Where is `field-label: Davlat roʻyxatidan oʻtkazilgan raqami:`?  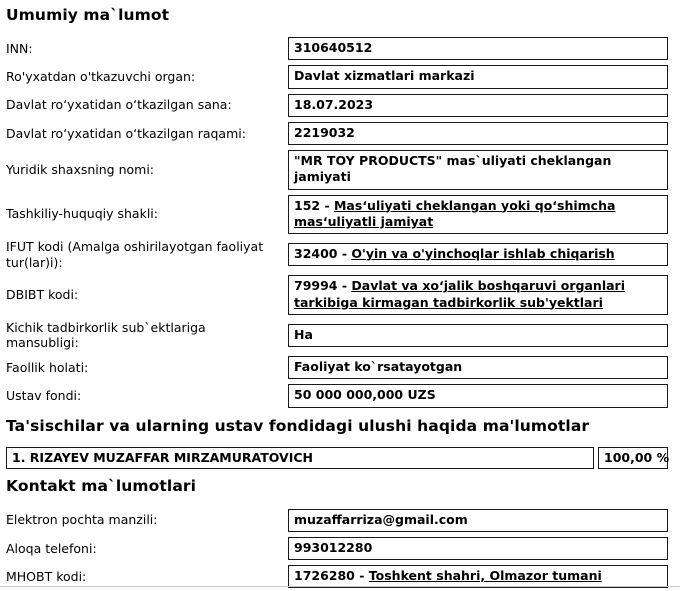
field-label: Davlat roʻyxatidan oʻtkazilgan raqami: is located at coordinates (126, 133).